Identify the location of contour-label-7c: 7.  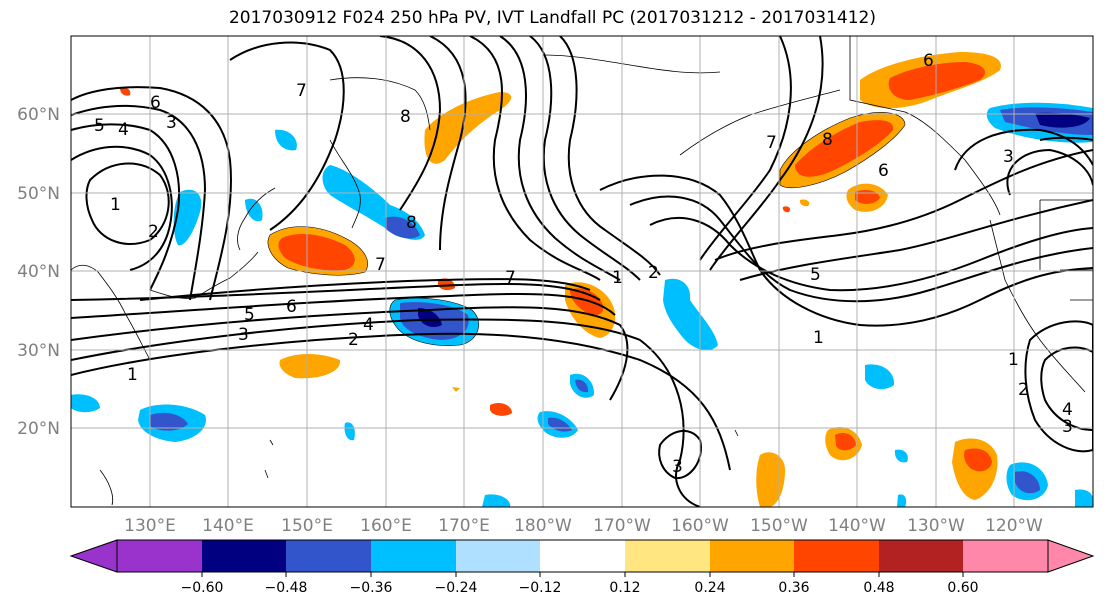
(380, 265).